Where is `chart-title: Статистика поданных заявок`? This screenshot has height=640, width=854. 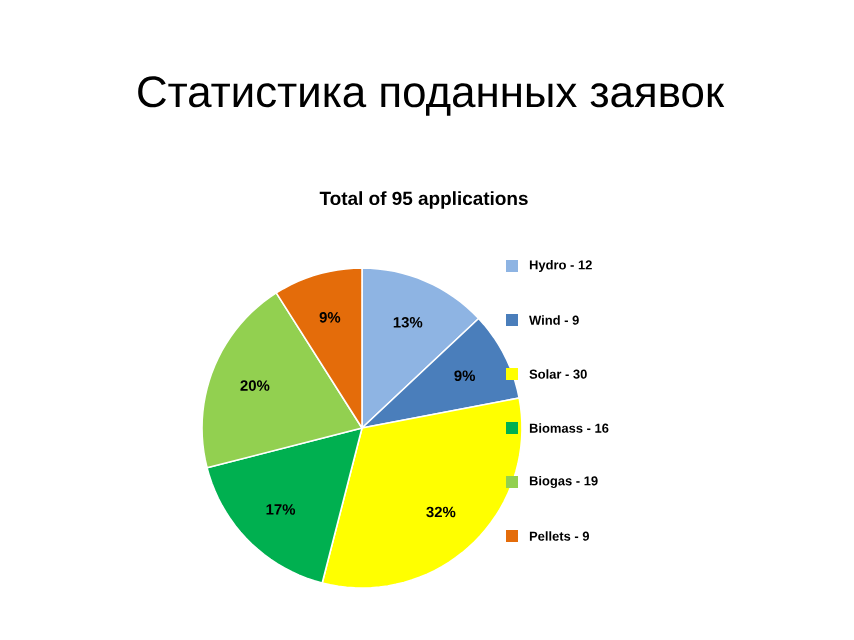
chart-title: Статистика поданных заявок is located at coordinates (431, 96).